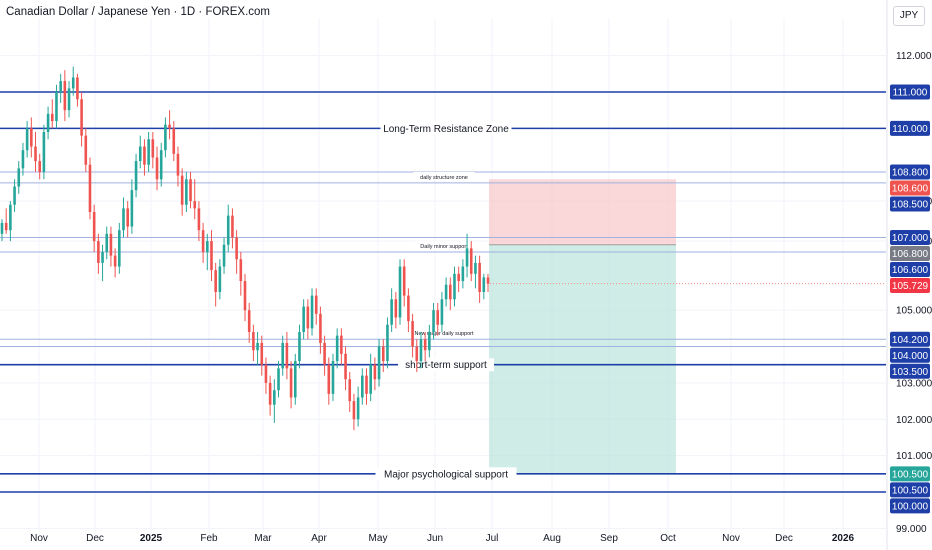  I want to click on price-tag: 111.000, so click(910, 92).